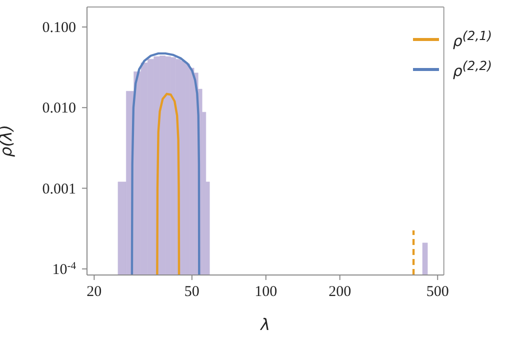 This screenshot has height=344, width=532. What do you see at coordinates (64, 269) in the screenshot?
I see `y-tick-label: 10$^{-4}$` at bounding box center [64, 269].